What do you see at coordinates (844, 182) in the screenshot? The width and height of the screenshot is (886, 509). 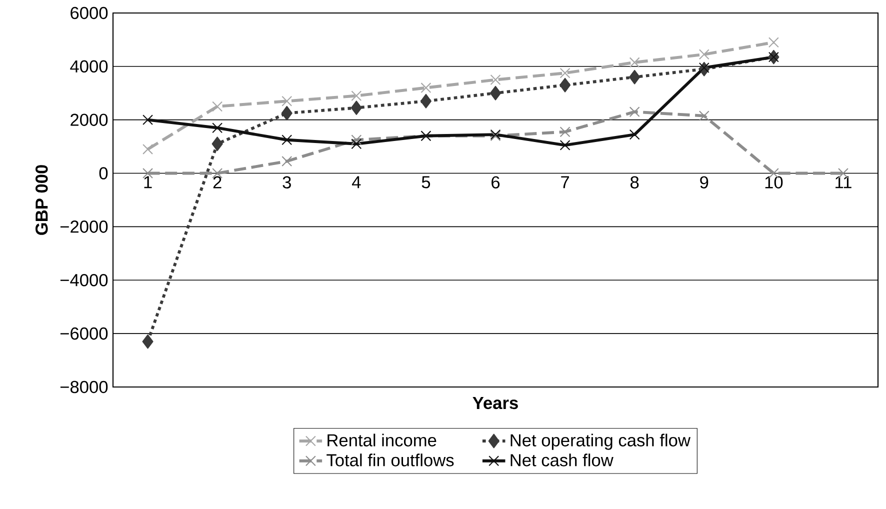 I see `x-tick-label: 11` at bounding box center [844, 182].